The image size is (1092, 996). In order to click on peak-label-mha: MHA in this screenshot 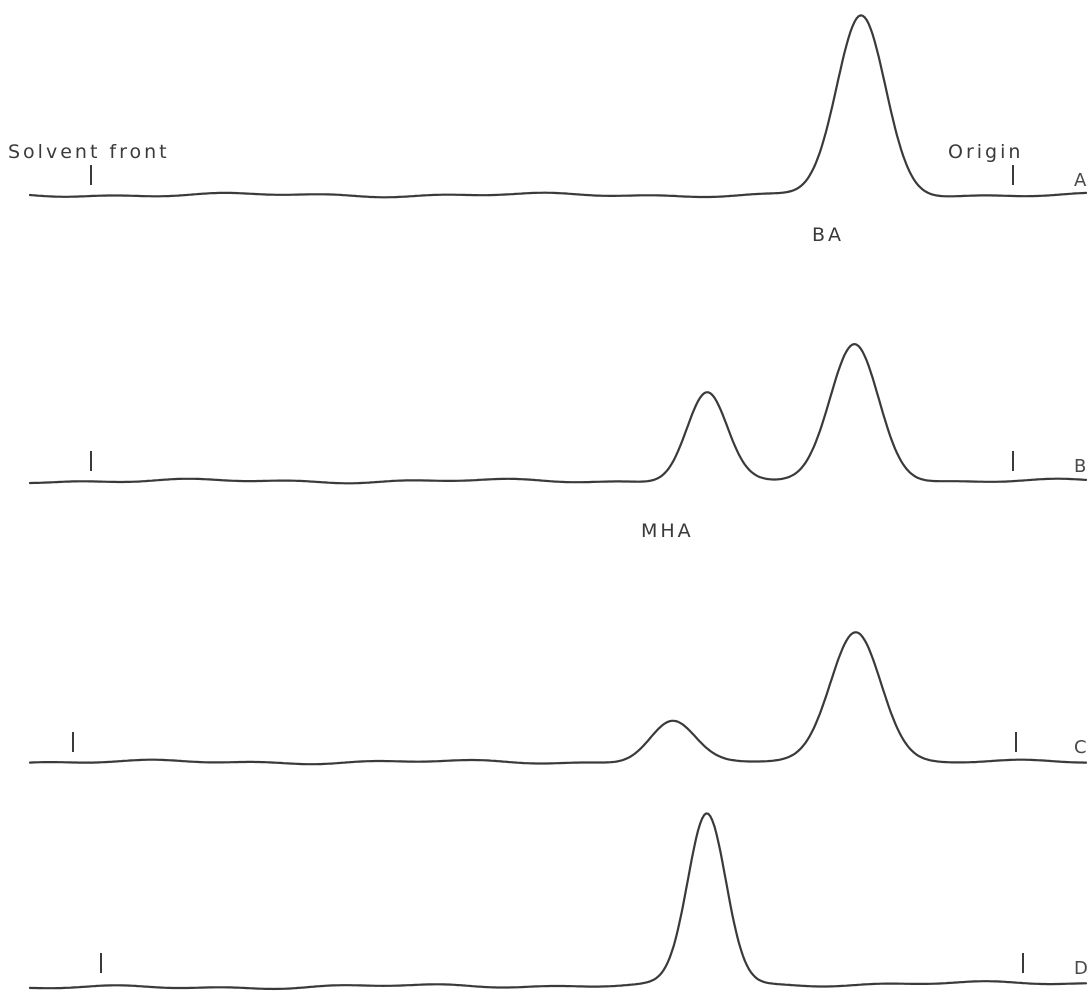, I will do `click(667, 531)`.